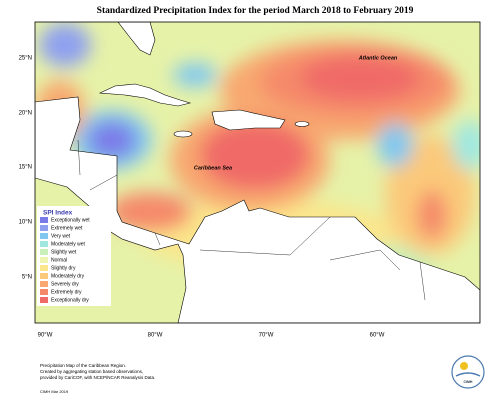  I want to click on legend-label: Extremely dry, so click(66, 292).